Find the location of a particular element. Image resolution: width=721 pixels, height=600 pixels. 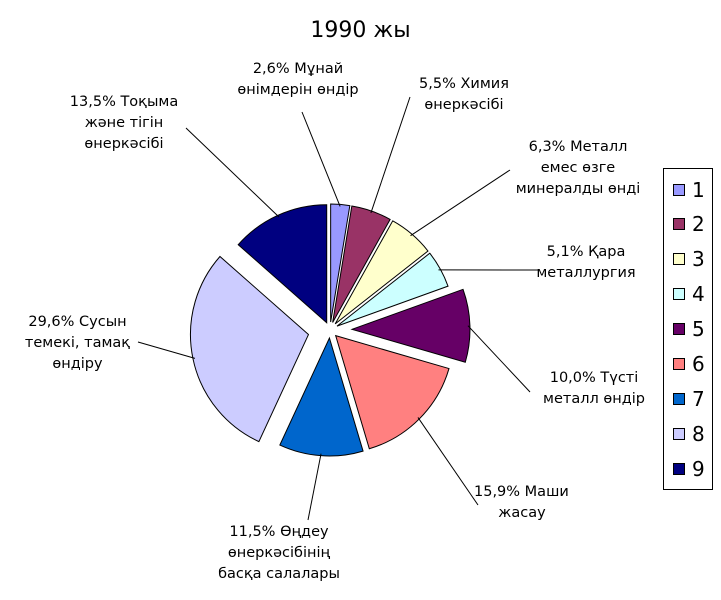

legend-item-7: 7 is located at coordinates (688, 399).